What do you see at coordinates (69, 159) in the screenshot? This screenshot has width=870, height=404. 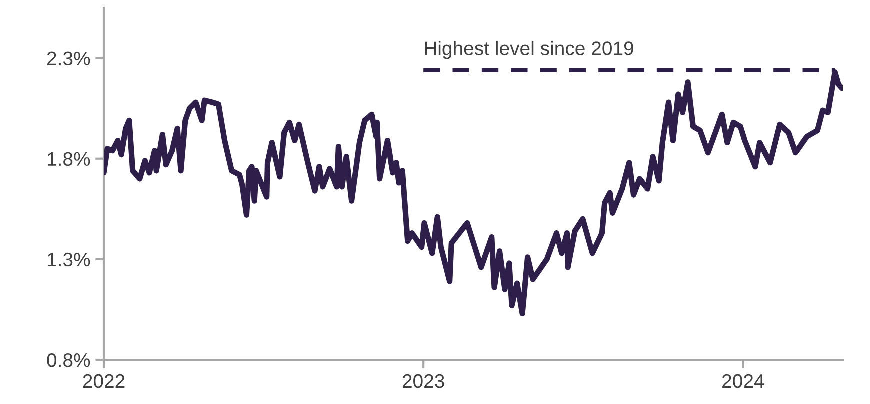 I see `y-tick-label: 1.8%` at bounding box center [69, 159].